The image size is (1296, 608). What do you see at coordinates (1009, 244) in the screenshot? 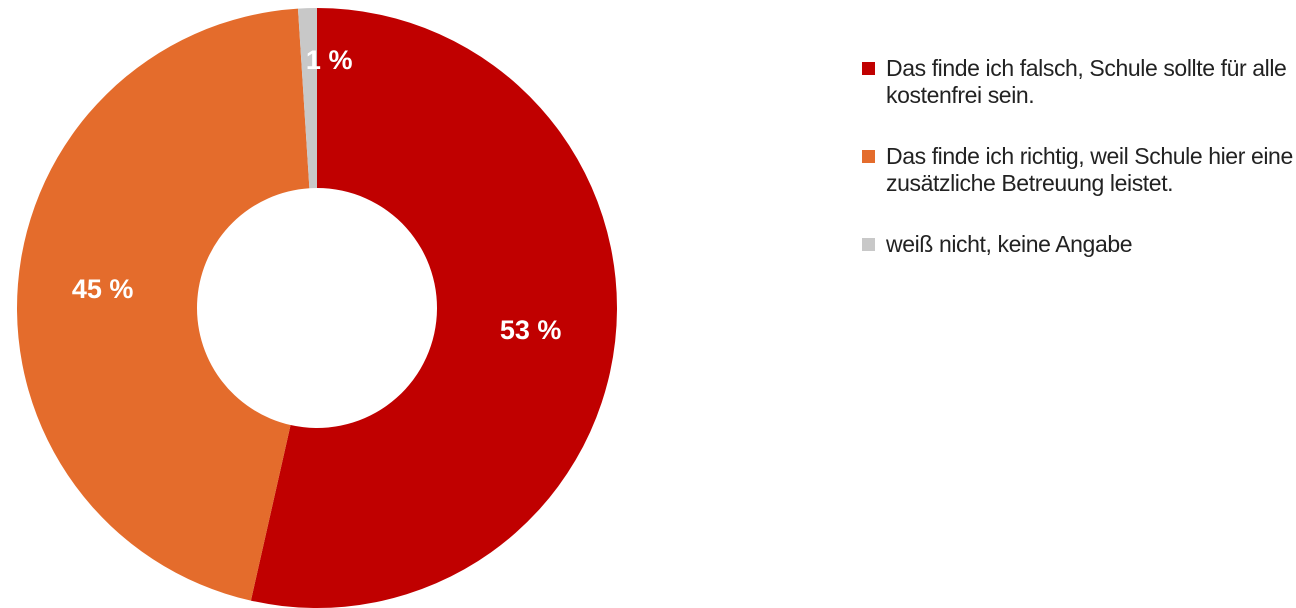
I see `legend-label: weiß nicht, keine Angabe` at bounding box center [1009, 244].